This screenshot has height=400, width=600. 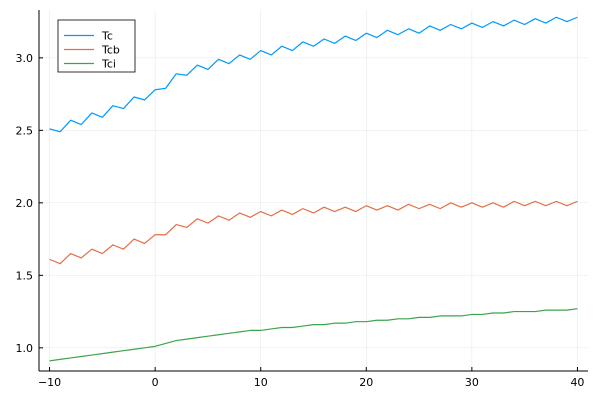 What do you see at coordinates (366, 382) in the screenshot?
I see `x-tick-label: 20` at bounding box center [366, 382].